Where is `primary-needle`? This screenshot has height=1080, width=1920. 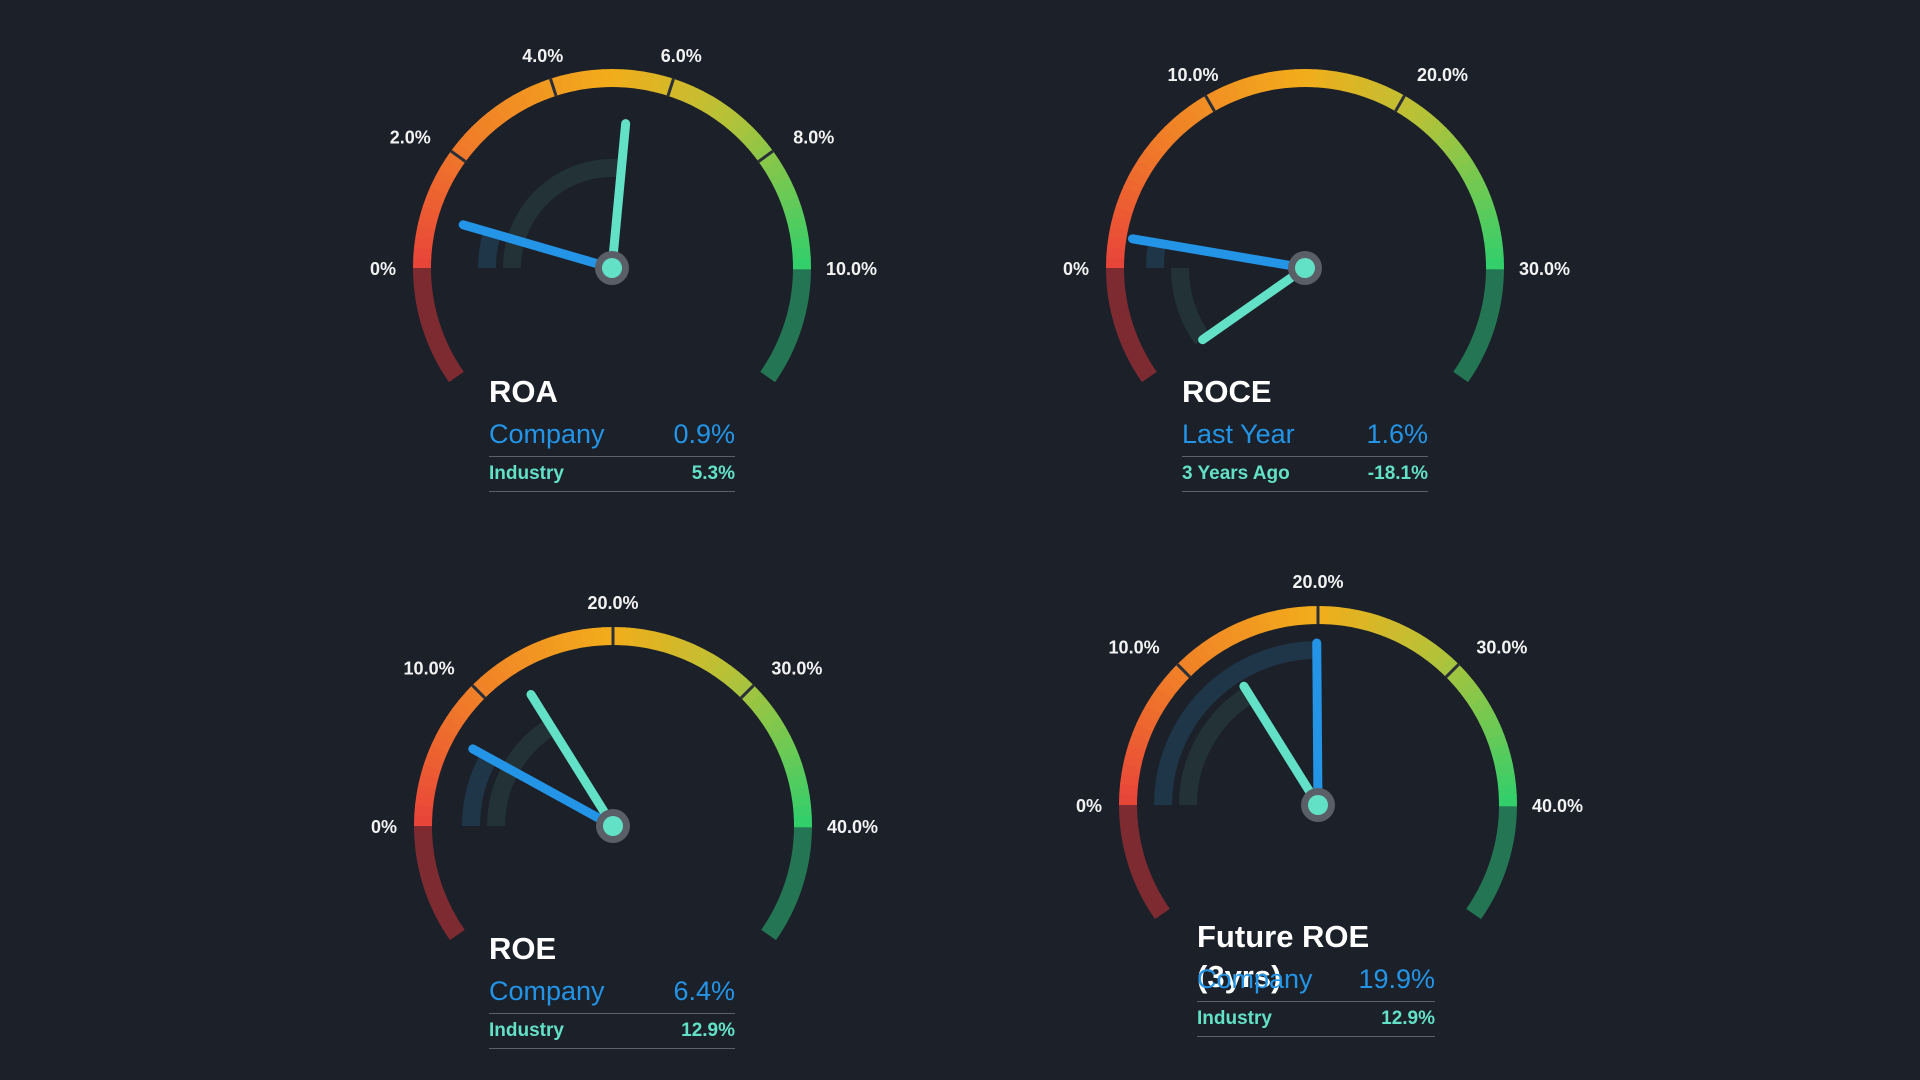
primary-needle is located at coordinates (537, 246).